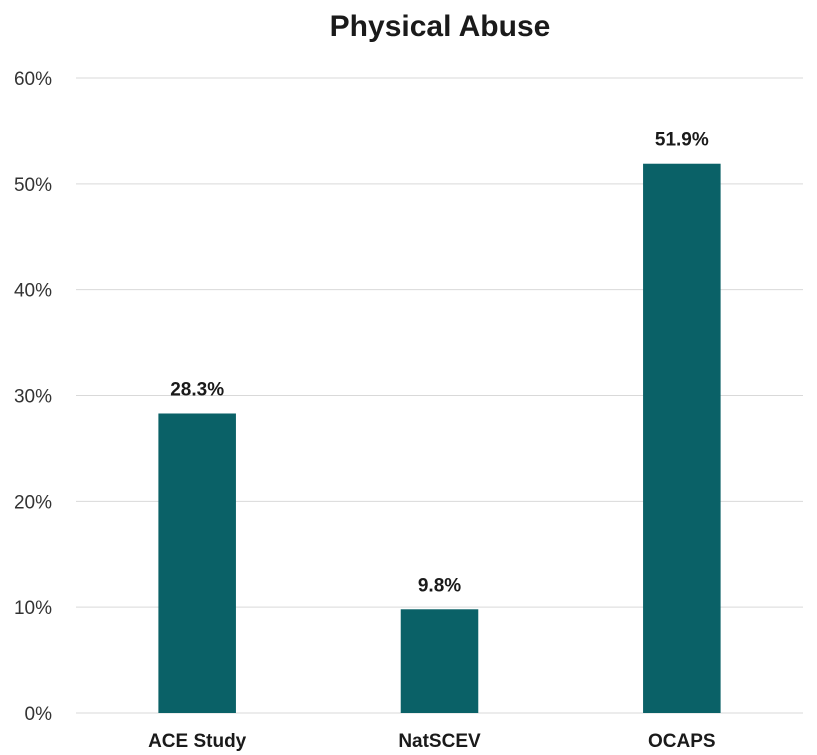 The width and height of the screenshot is (817, 755). What do you see at coordinates (682, 140) in the screenshot?
I see `data-label: 51.9%` at bounding box center [682, 140].